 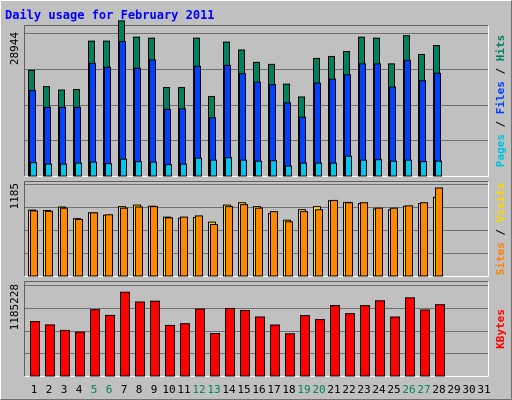 I want to click on x-tick-label-day-17: 17, so click(x=273, y=389).